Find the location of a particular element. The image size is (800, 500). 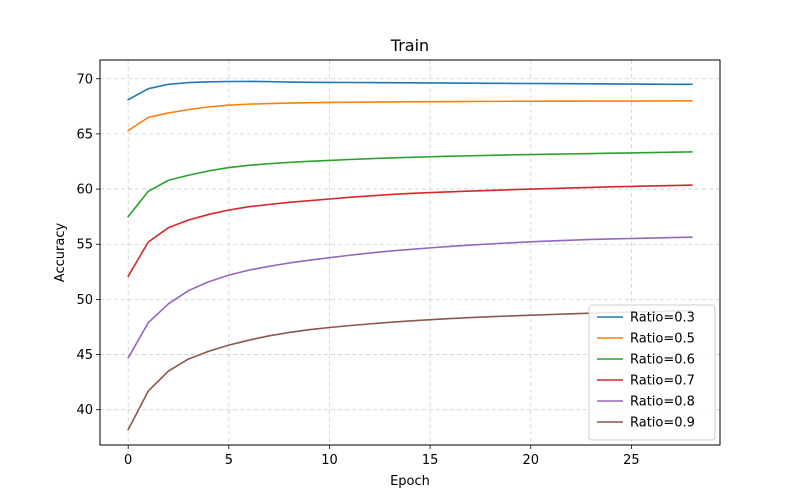

x-tick-label: 20 is located at coordinates (531, 460).